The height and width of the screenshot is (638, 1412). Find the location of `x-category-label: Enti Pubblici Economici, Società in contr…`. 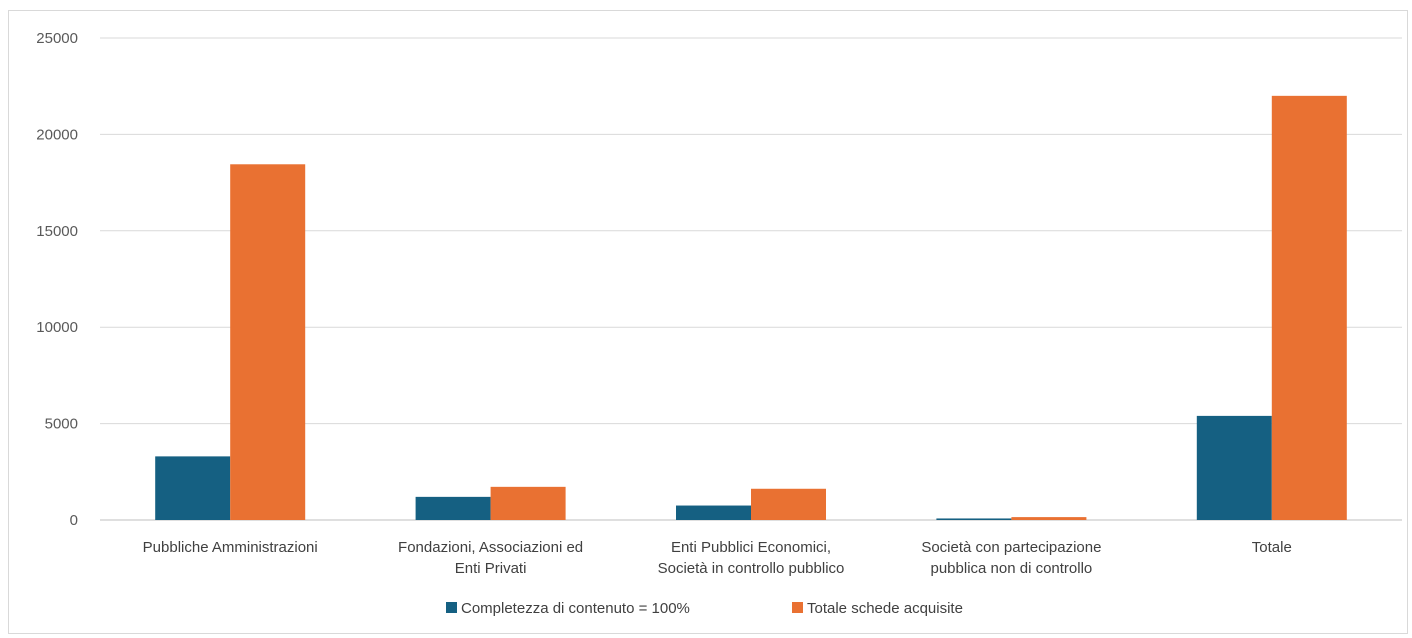

x-category-label: Enti Pubblici Economici, Società in contr… is located at coordinates (751, 558).